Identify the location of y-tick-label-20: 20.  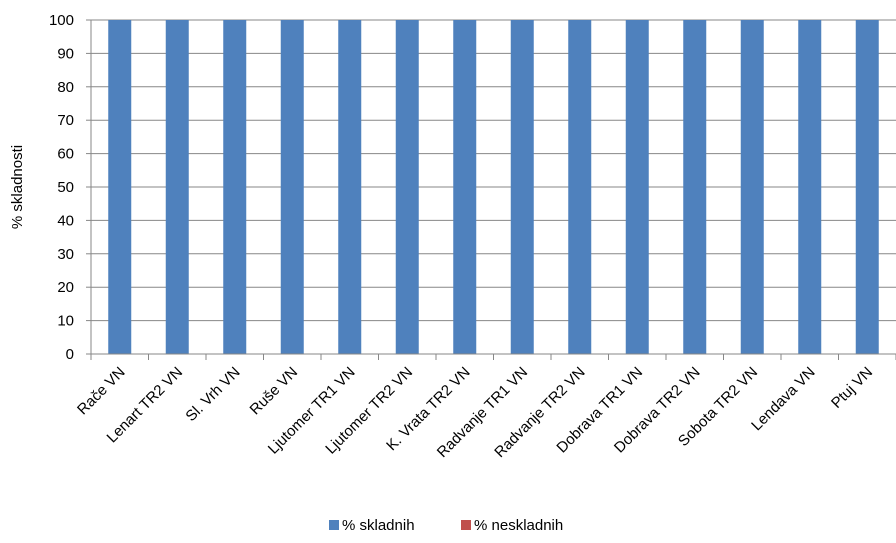
(65, 287).